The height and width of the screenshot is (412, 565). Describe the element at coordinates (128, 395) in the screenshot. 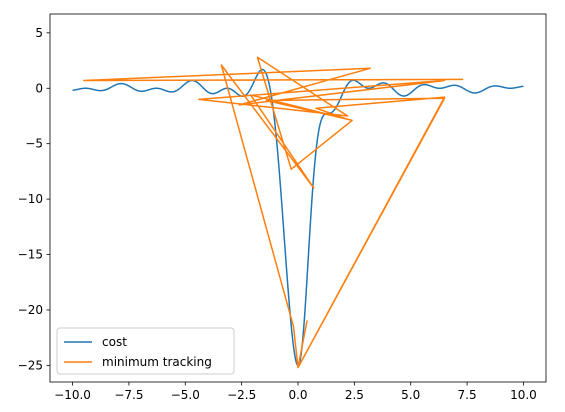

I see `x-tick-label: −7.5` at that location.